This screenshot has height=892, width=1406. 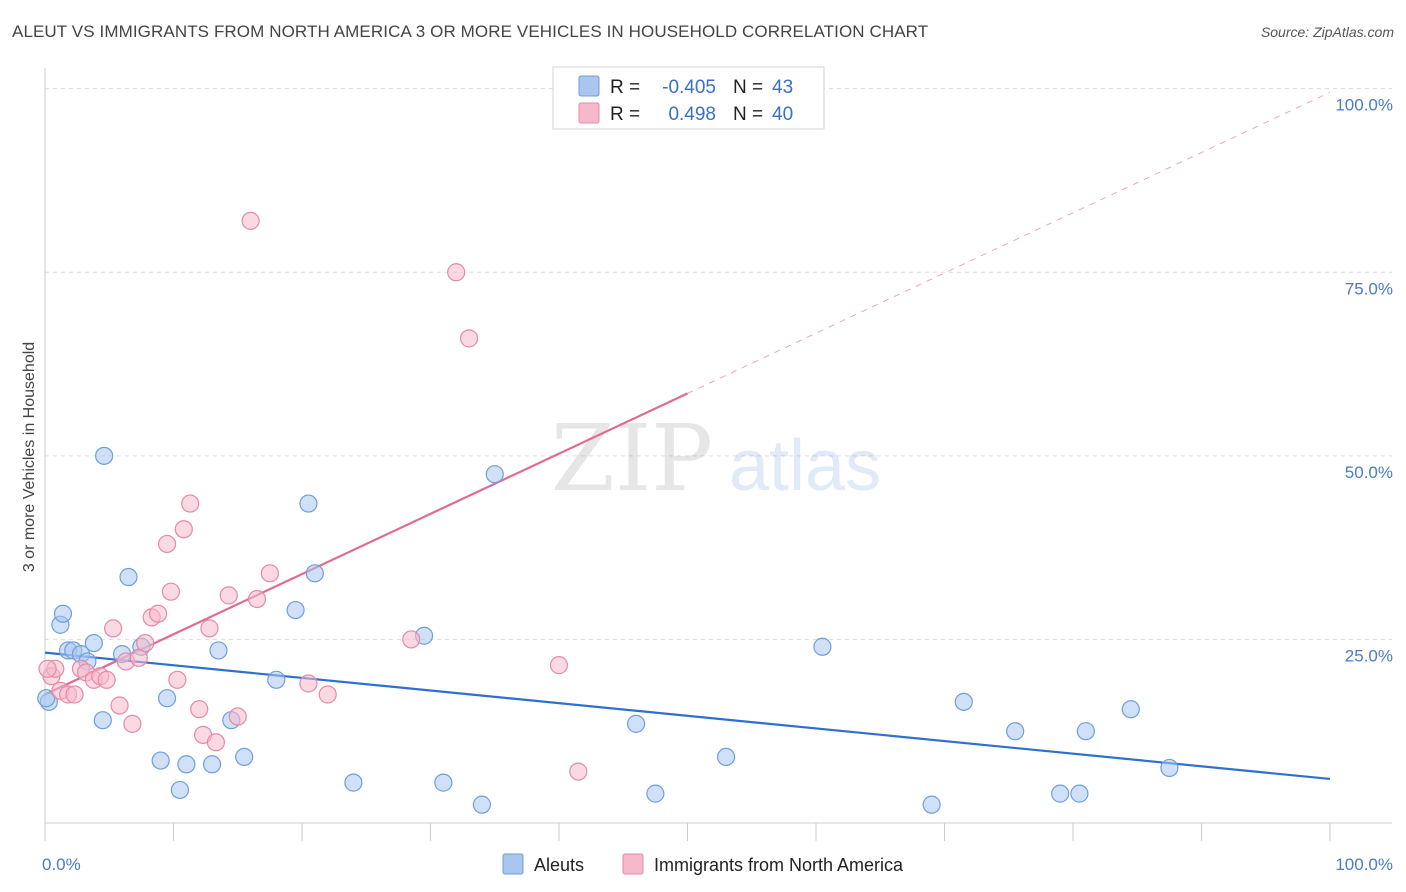 I want to click on watermark: ZIP atlas, so click(x=716, y=458).